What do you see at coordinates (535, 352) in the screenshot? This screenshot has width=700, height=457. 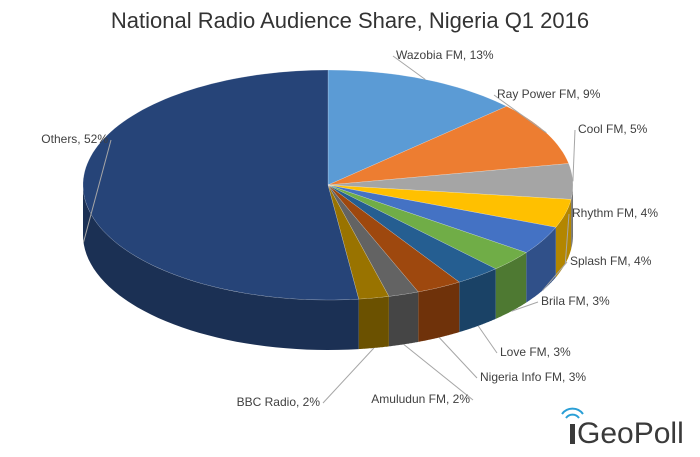 I see `data-label: Love FM, 3%` at bounding box center [535, 352].